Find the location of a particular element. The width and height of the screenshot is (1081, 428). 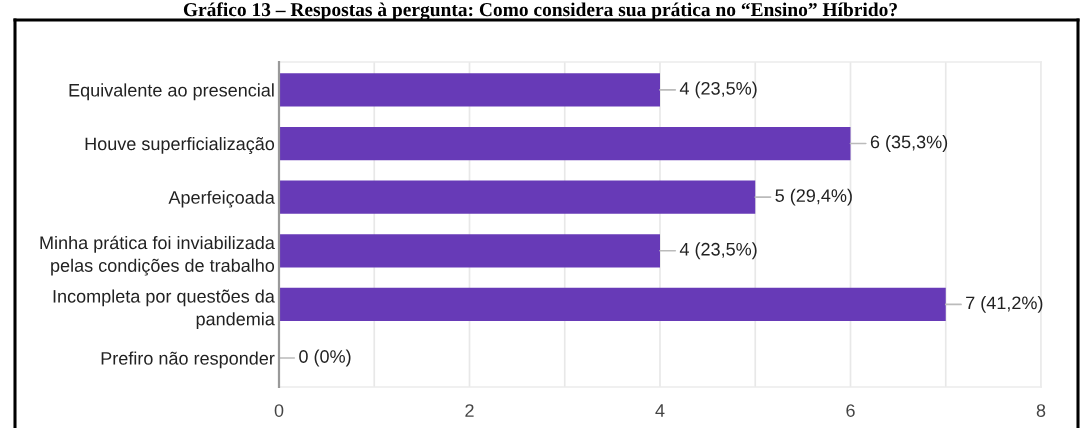

data-label: 0 (0%) is located at coordinates (325, 358).